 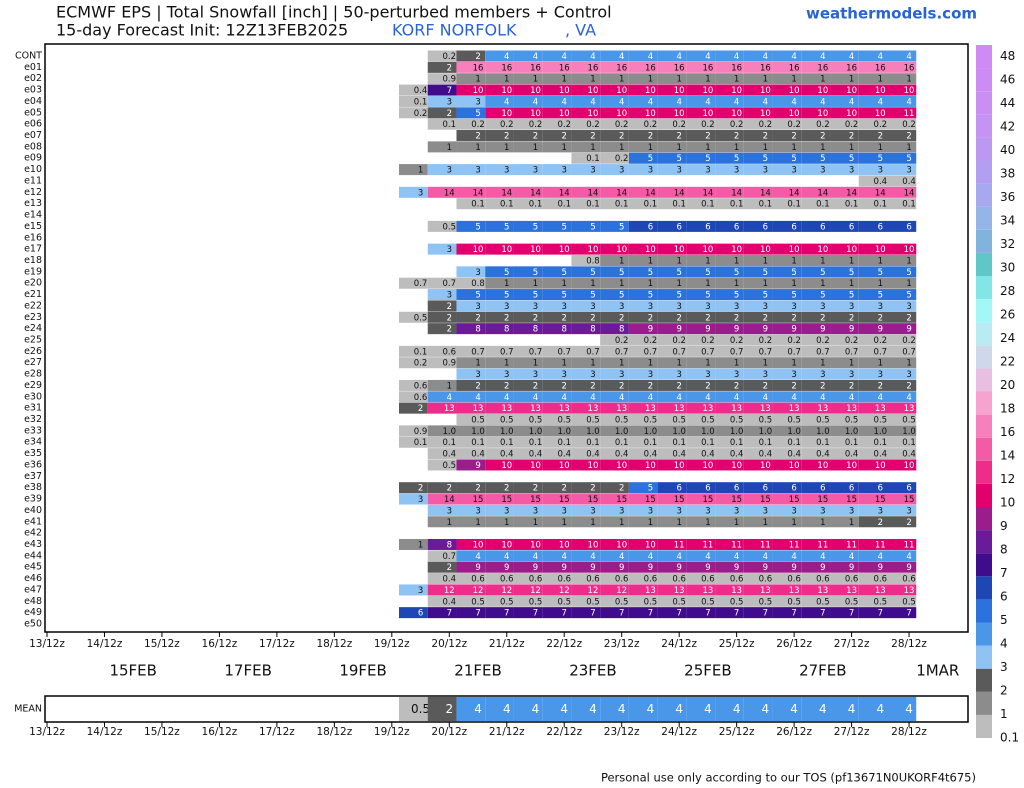 What do you see at coordinates (33, 533) in the screenshot?
I see `row-label: e42` at bounding box center [33, 533].